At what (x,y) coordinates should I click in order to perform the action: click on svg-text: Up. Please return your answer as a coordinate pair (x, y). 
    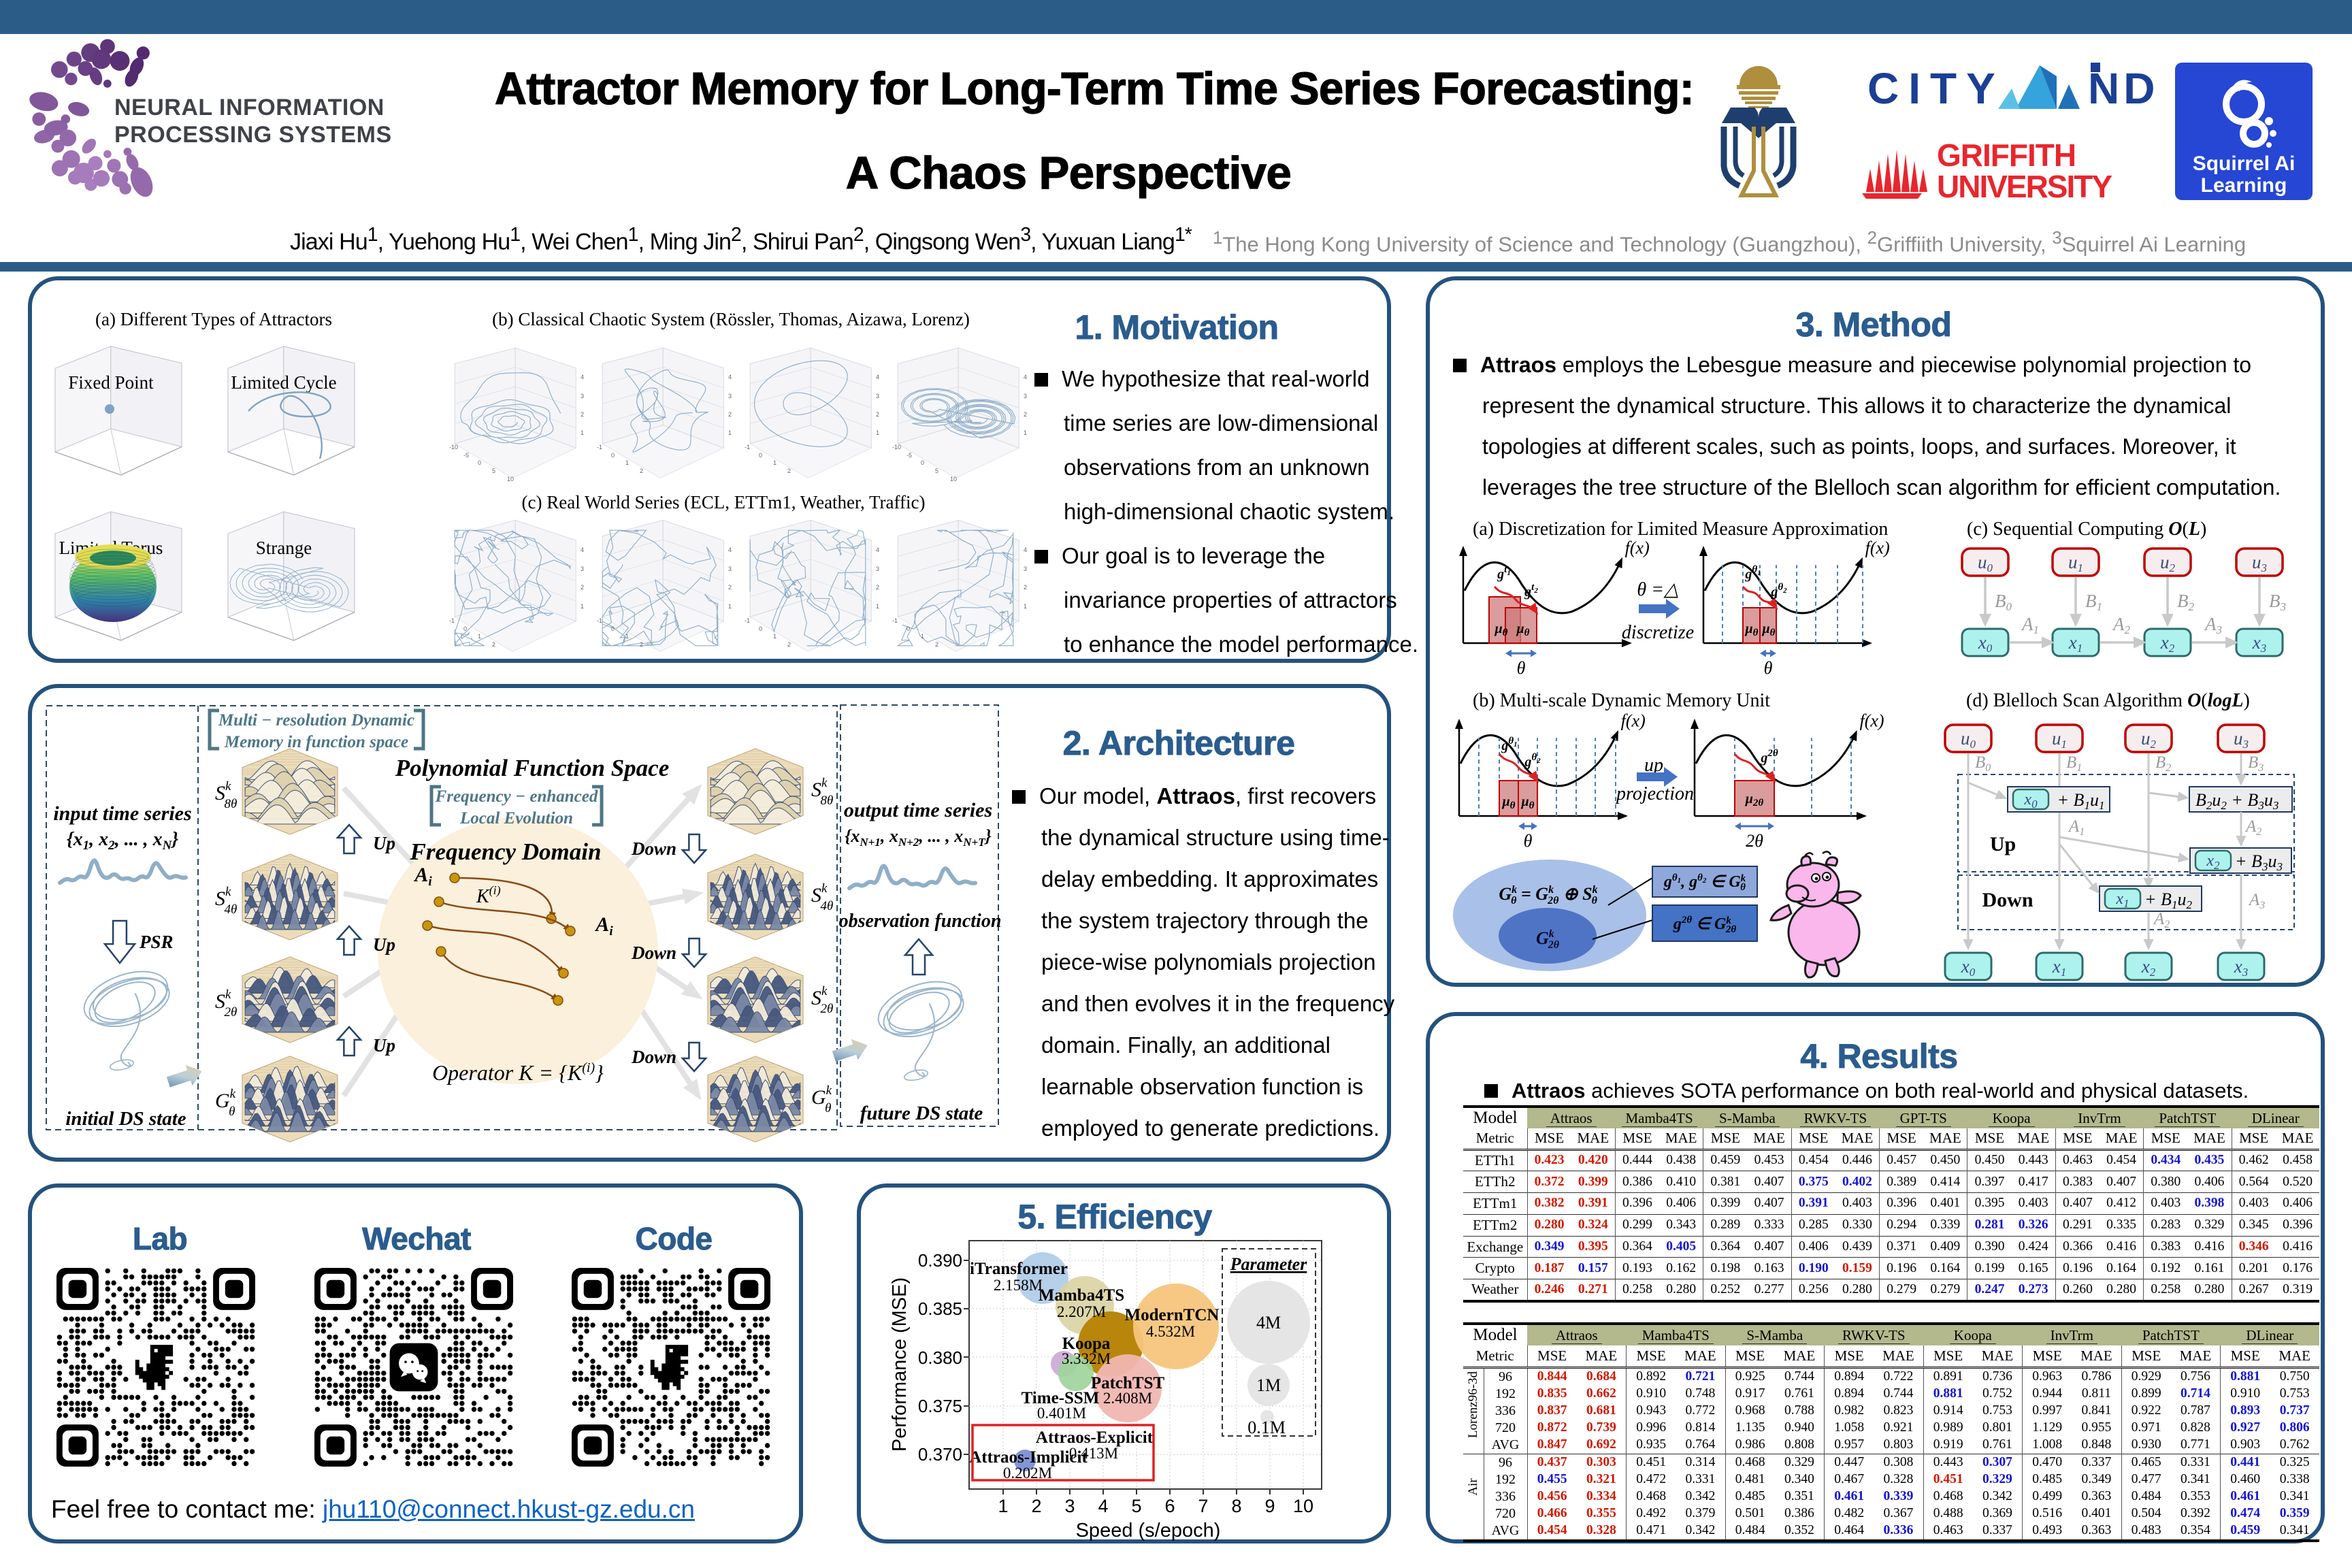
    Looking at the image, I should click on (384, 843).